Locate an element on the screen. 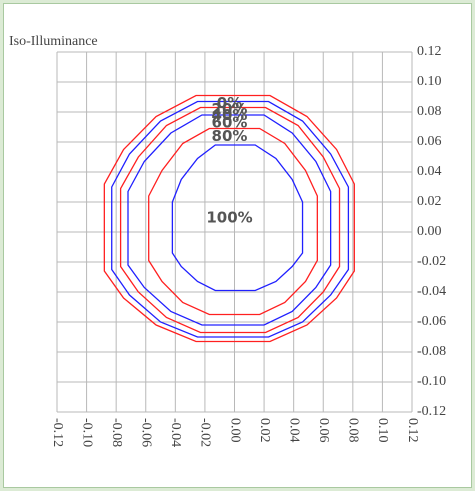  x-tick-label: 0.08 is located at coordinates (353, 430).